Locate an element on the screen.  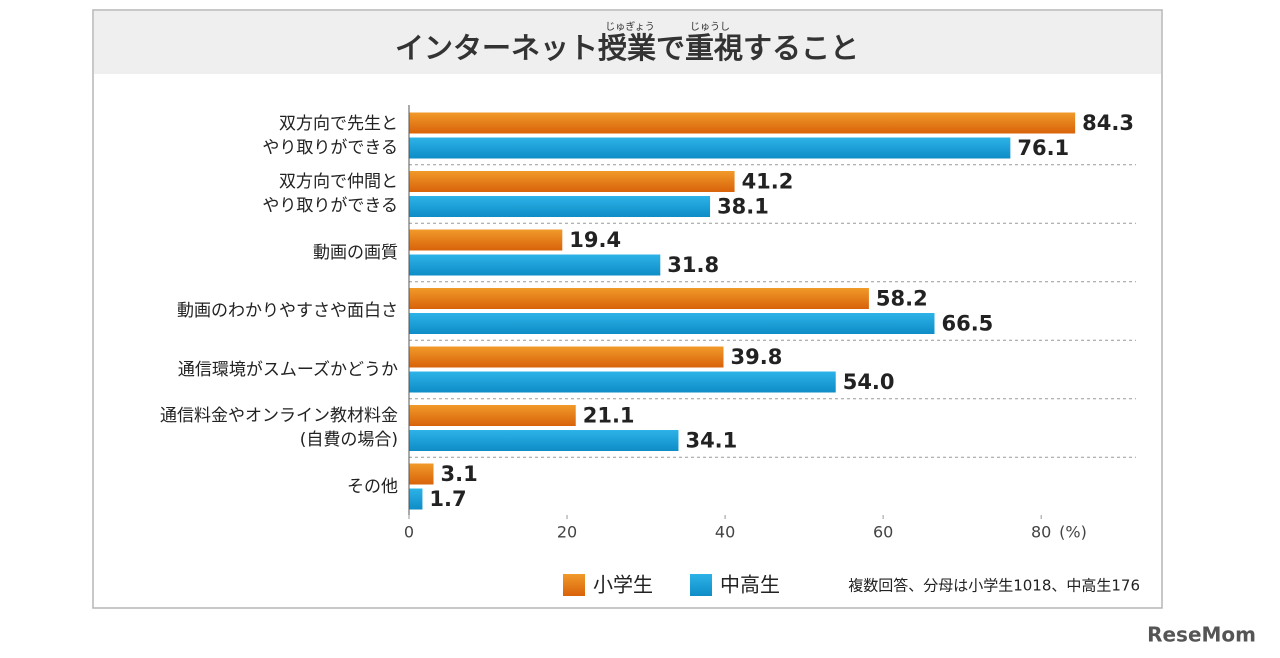
value-label: 41.2 is located at coordinates (768, 182).